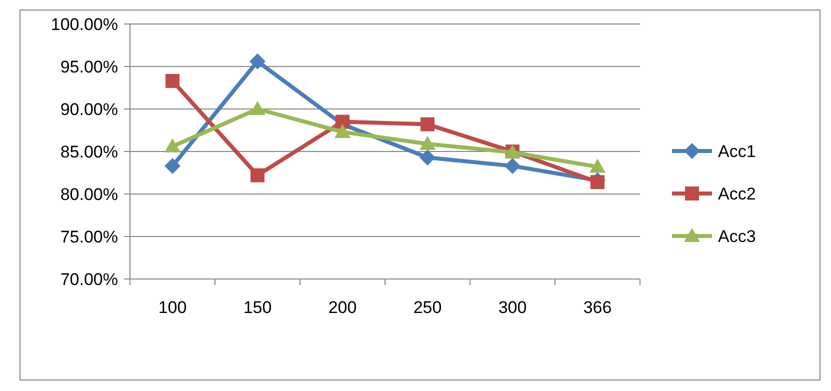 The height and width of the screenshot is (391, 831). Describe the element at coordinates (737, 194) in the screenshot. I see `legend-label: Acc2` at that location.